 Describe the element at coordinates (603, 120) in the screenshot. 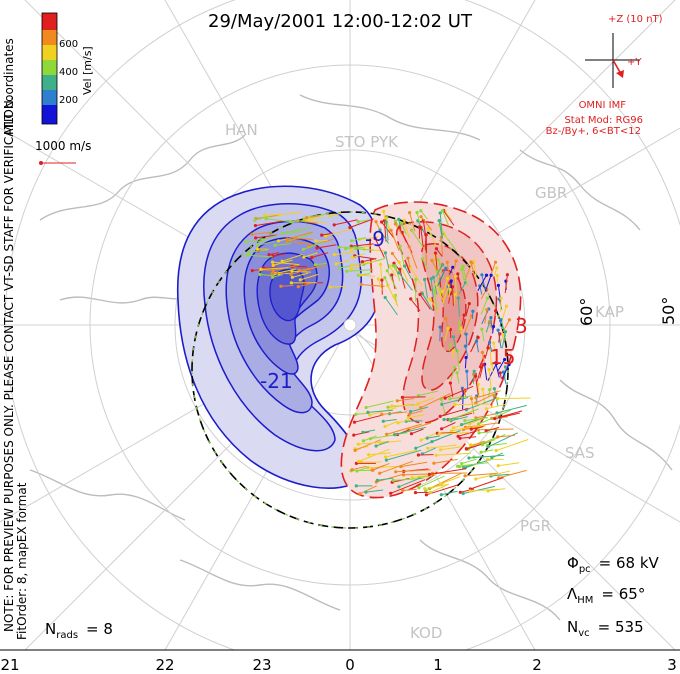

I see `imf-line-1: Stat Mod: RG96` at that location.